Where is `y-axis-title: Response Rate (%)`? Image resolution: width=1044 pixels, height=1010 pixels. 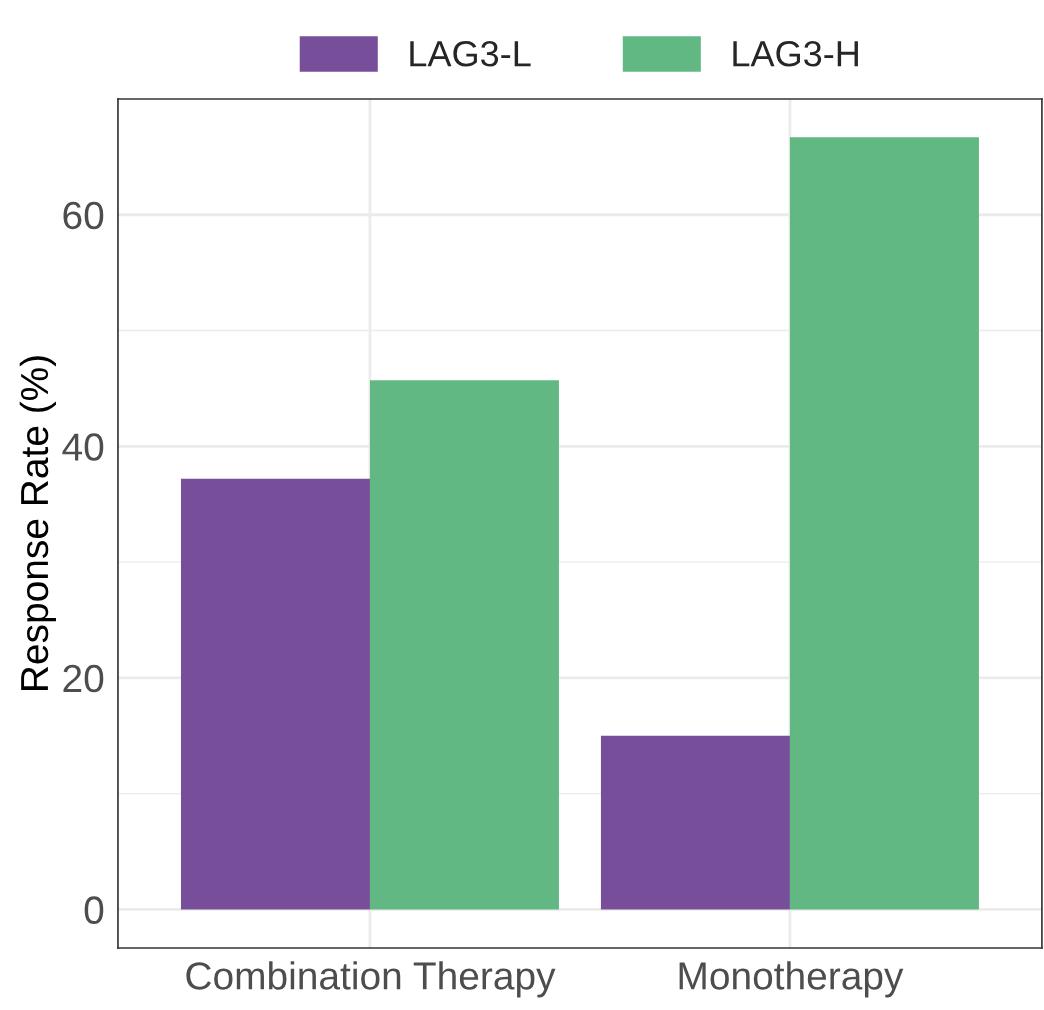
y-axis-title: Response Rate (%) is located at coordinates (37, 523).